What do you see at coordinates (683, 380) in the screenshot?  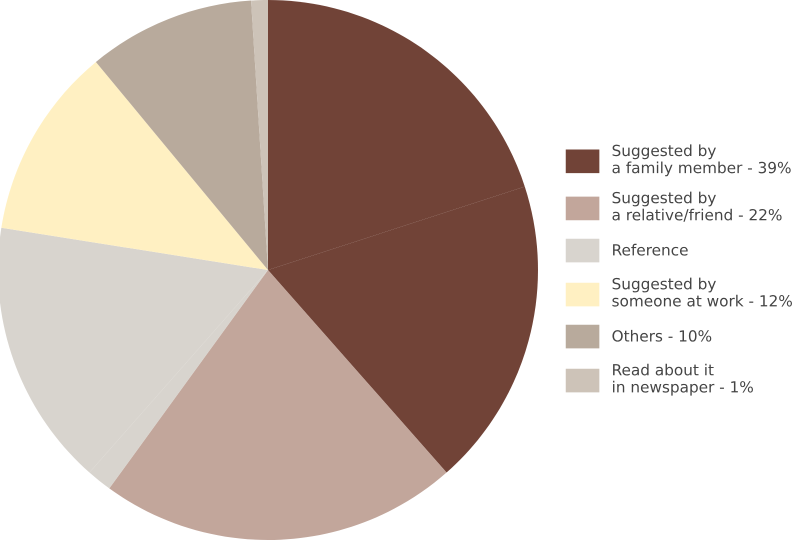 I see `legend-label: Read about it in newspaper - 1%` at bounding box center [683, 380].